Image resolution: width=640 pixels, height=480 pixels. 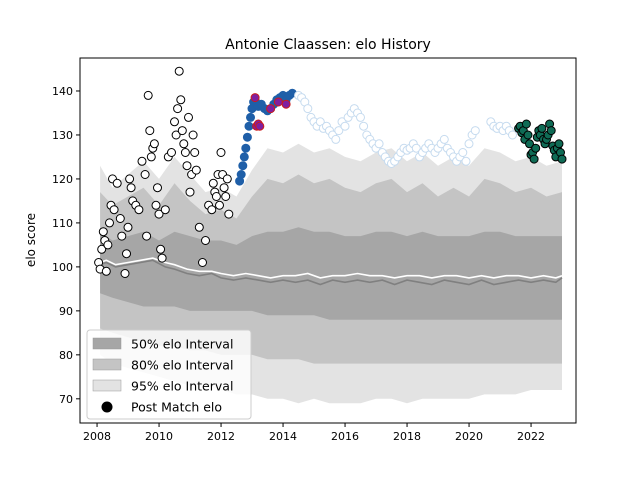 I want to click on x-tick-label: 2016, so click(x=345, y=436).